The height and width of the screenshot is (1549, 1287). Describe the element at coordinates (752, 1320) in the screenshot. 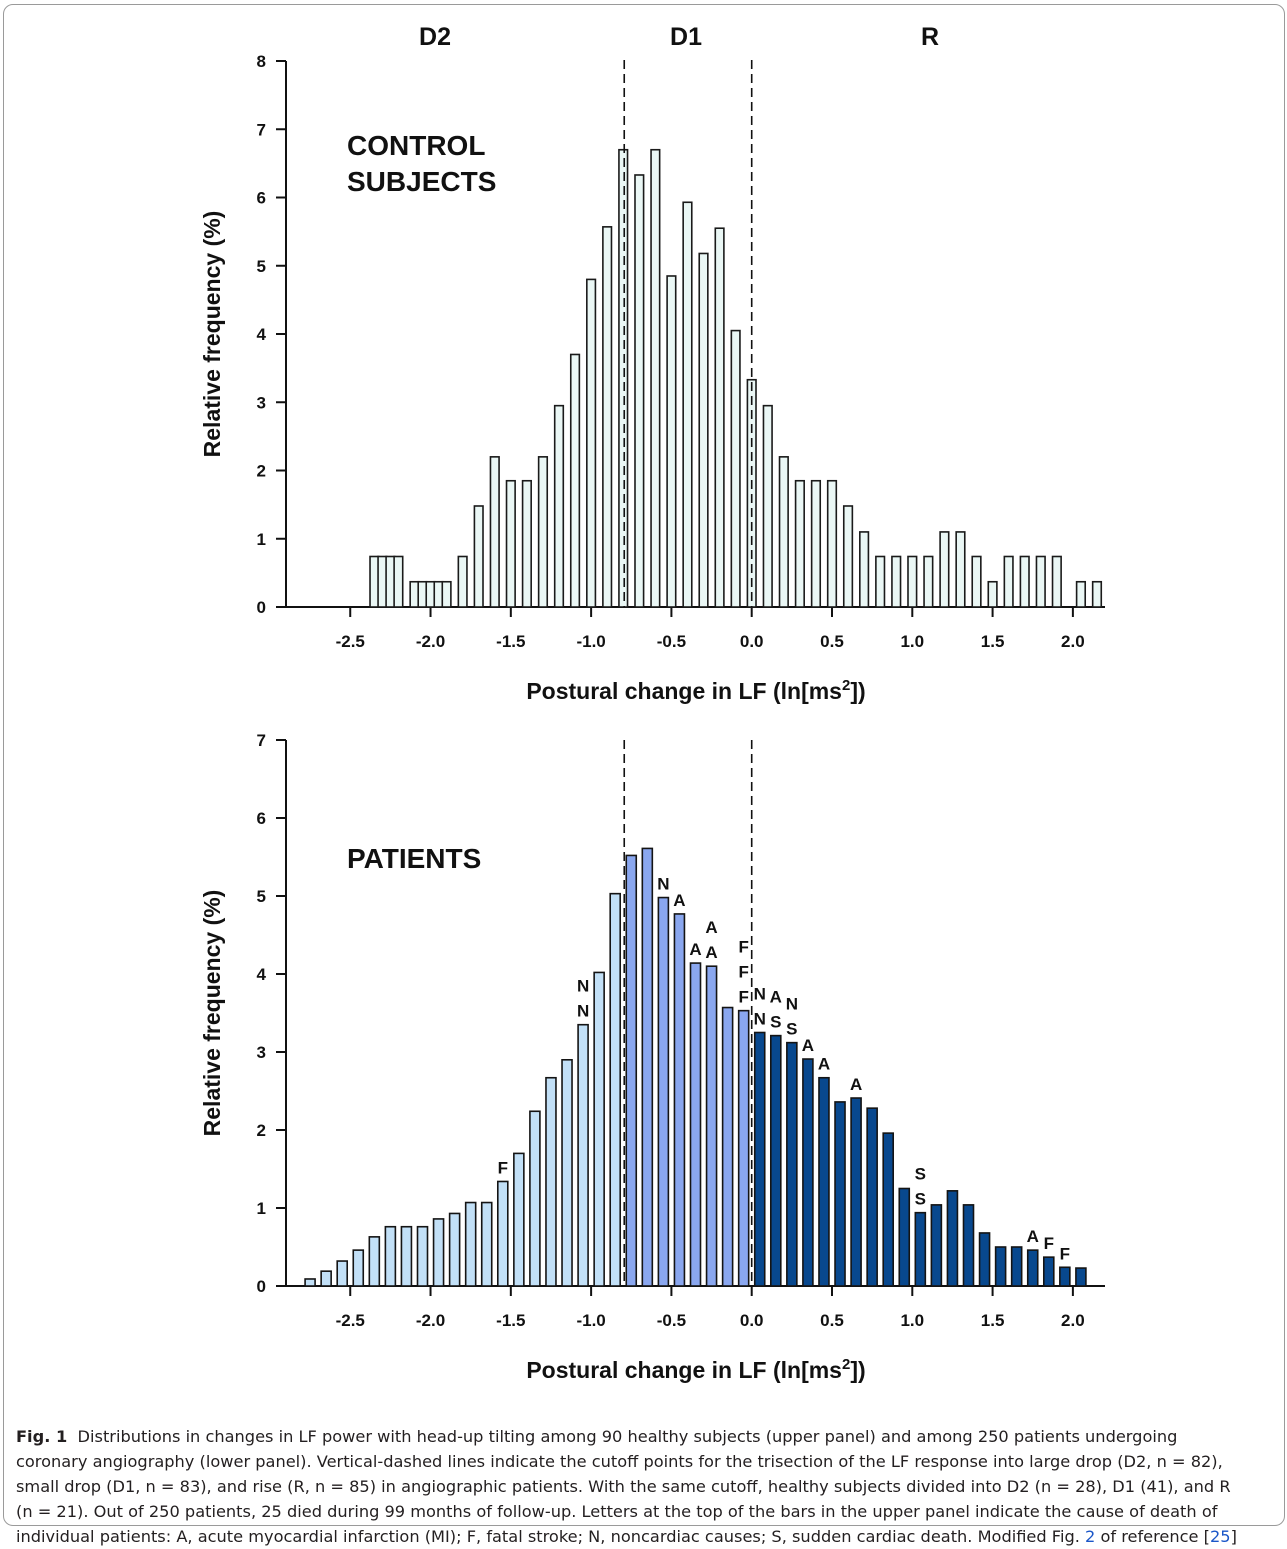

I see `panel2-x-tick-label: 0.0` at that location.